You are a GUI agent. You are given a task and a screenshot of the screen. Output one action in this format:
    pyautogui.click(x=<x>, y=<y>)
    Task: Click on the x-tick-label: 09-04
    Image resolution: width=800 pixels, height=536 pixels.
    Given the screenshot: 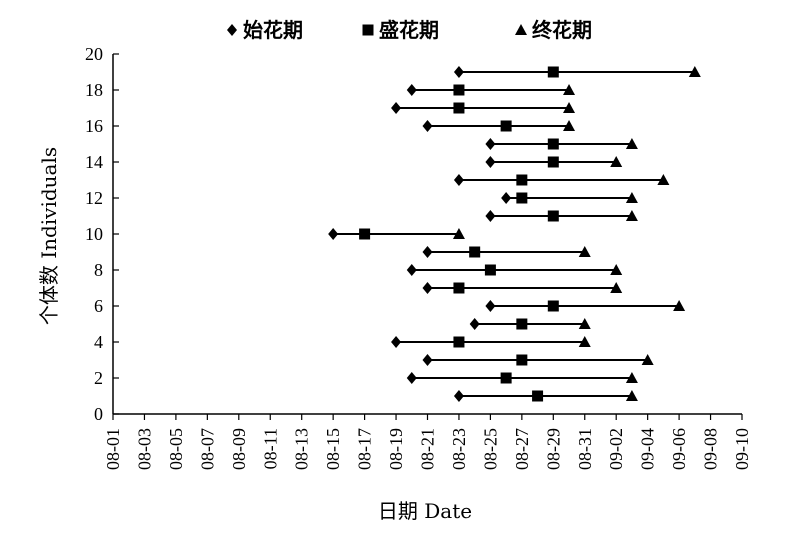 What is the action you would take?
    pyautogui.click(x=648, y=449)
    